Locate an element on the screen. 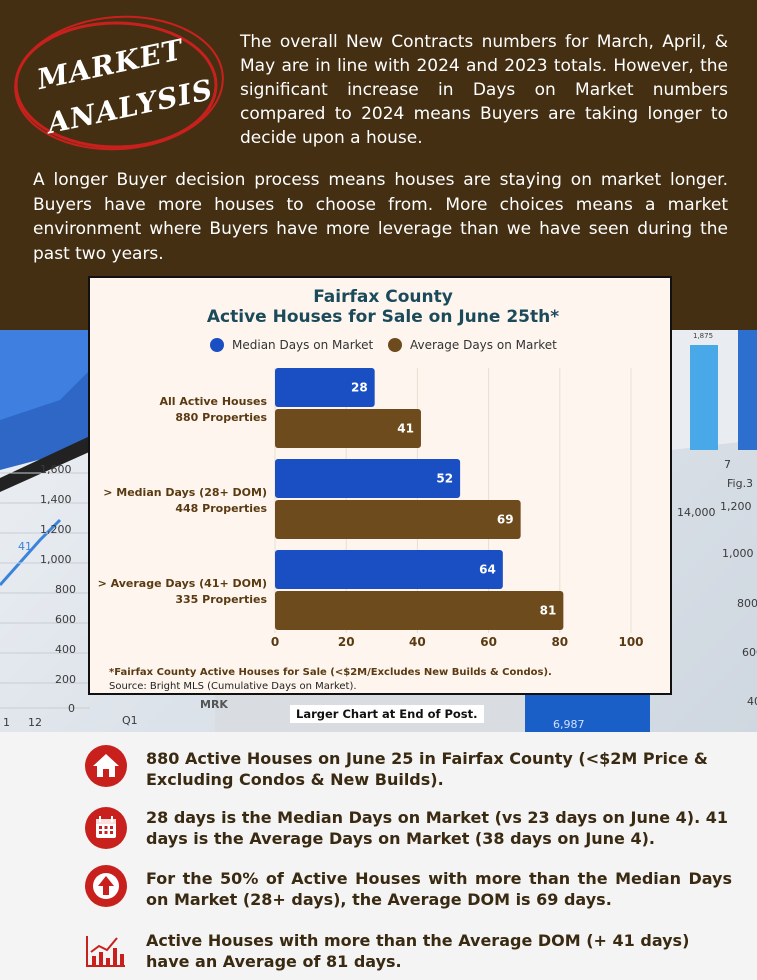  bg-tick: 6,987 is located at coordinates (569, 724).